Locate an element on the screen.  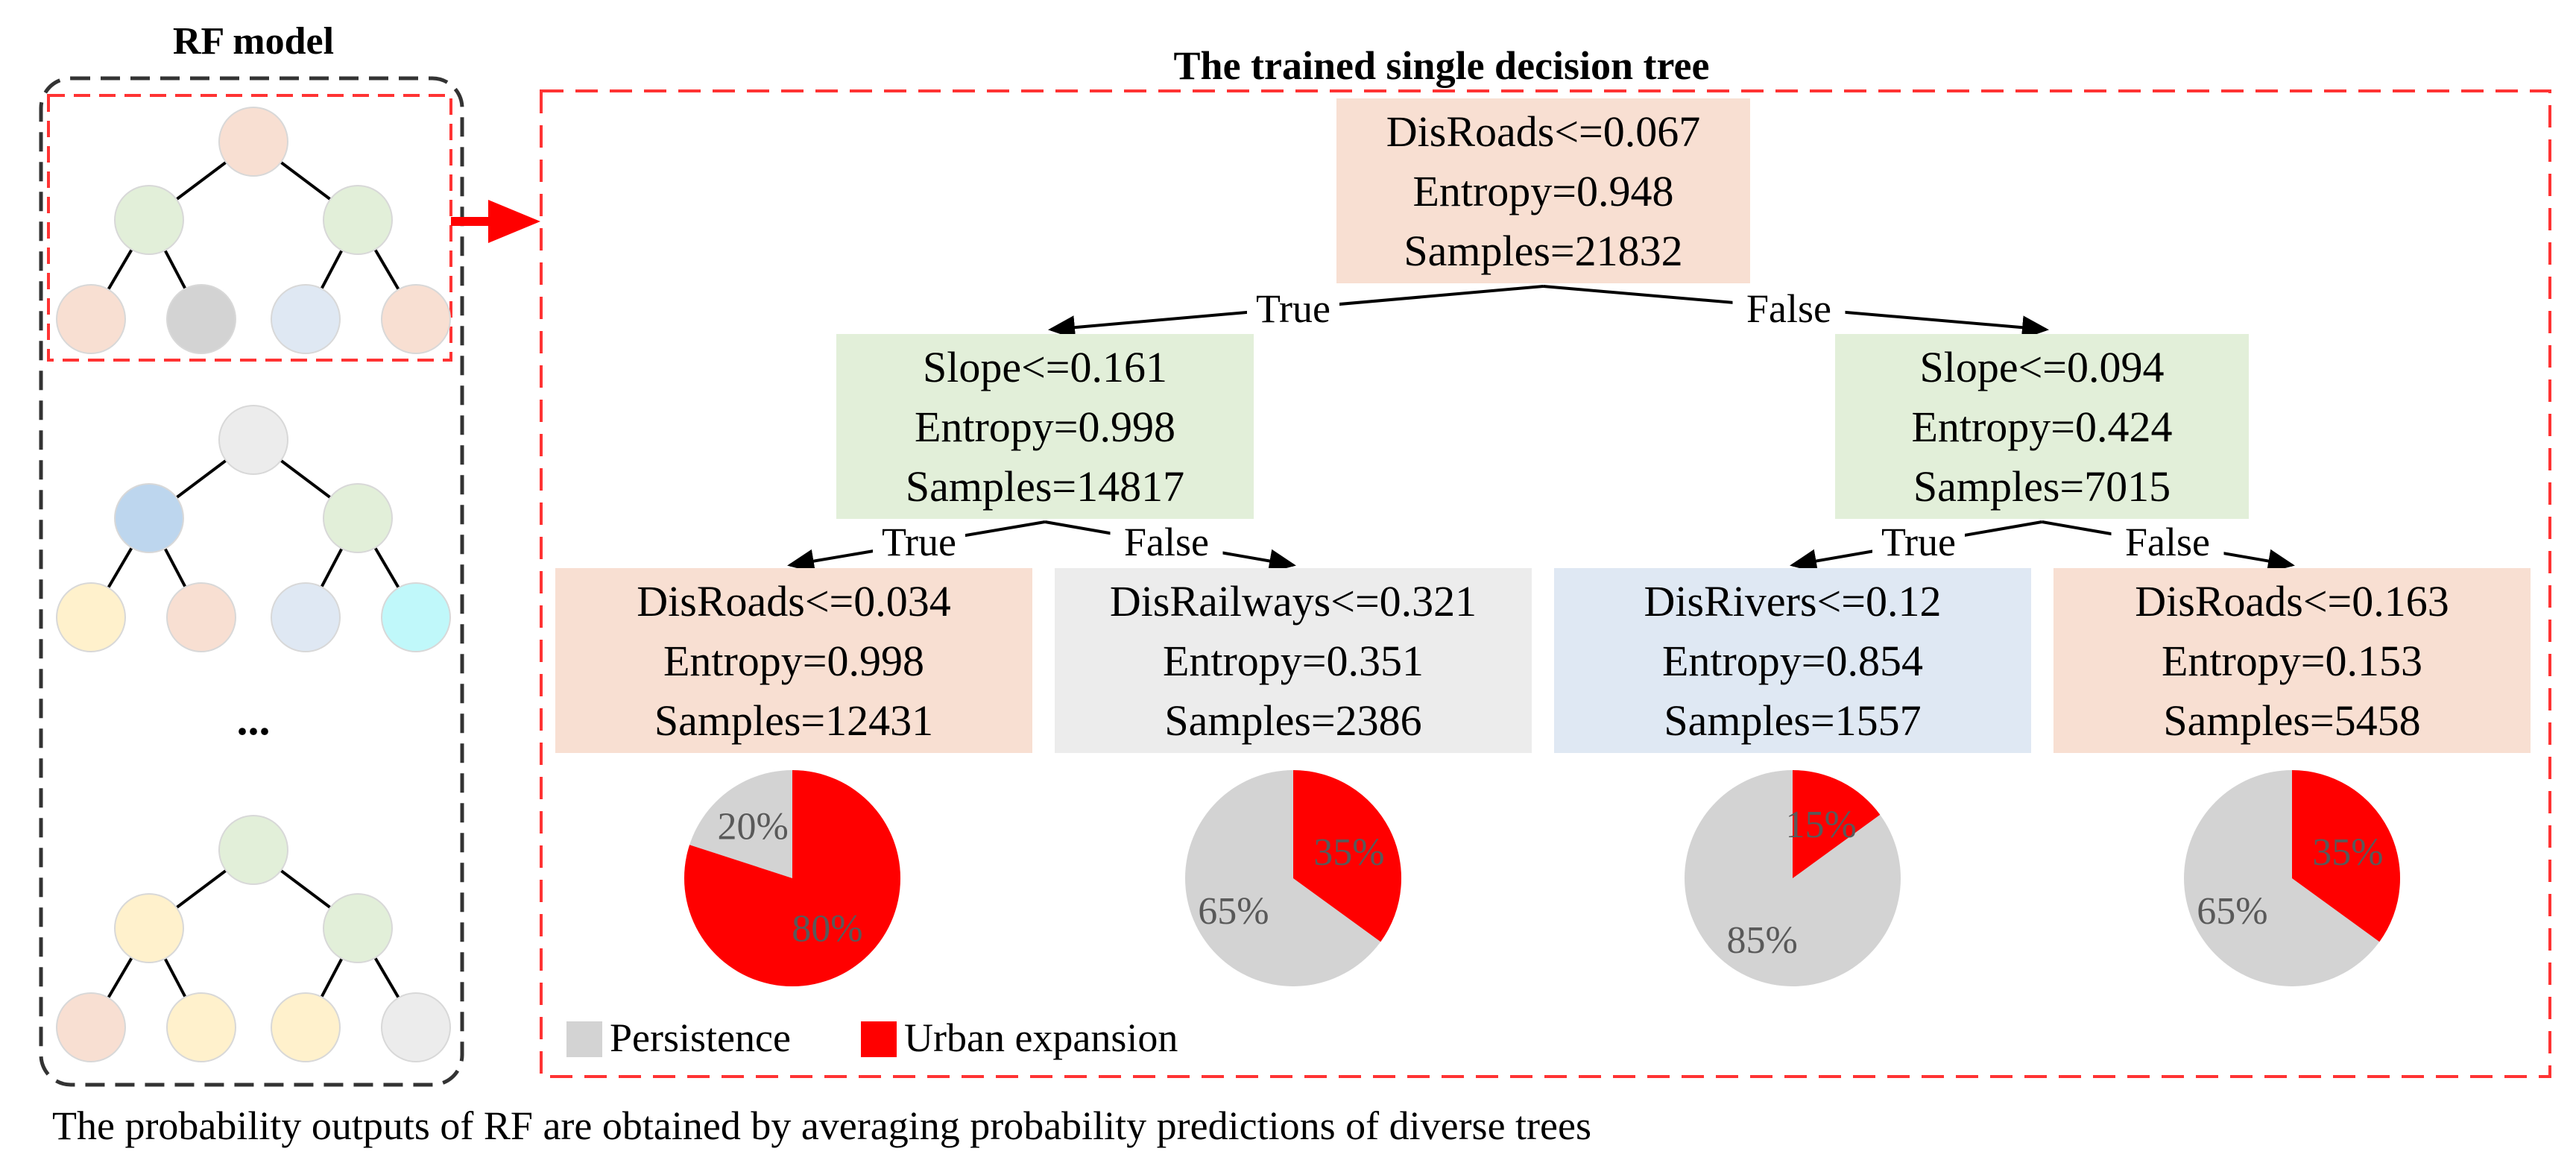
selection-arrow is located at coordinates (495, 221).